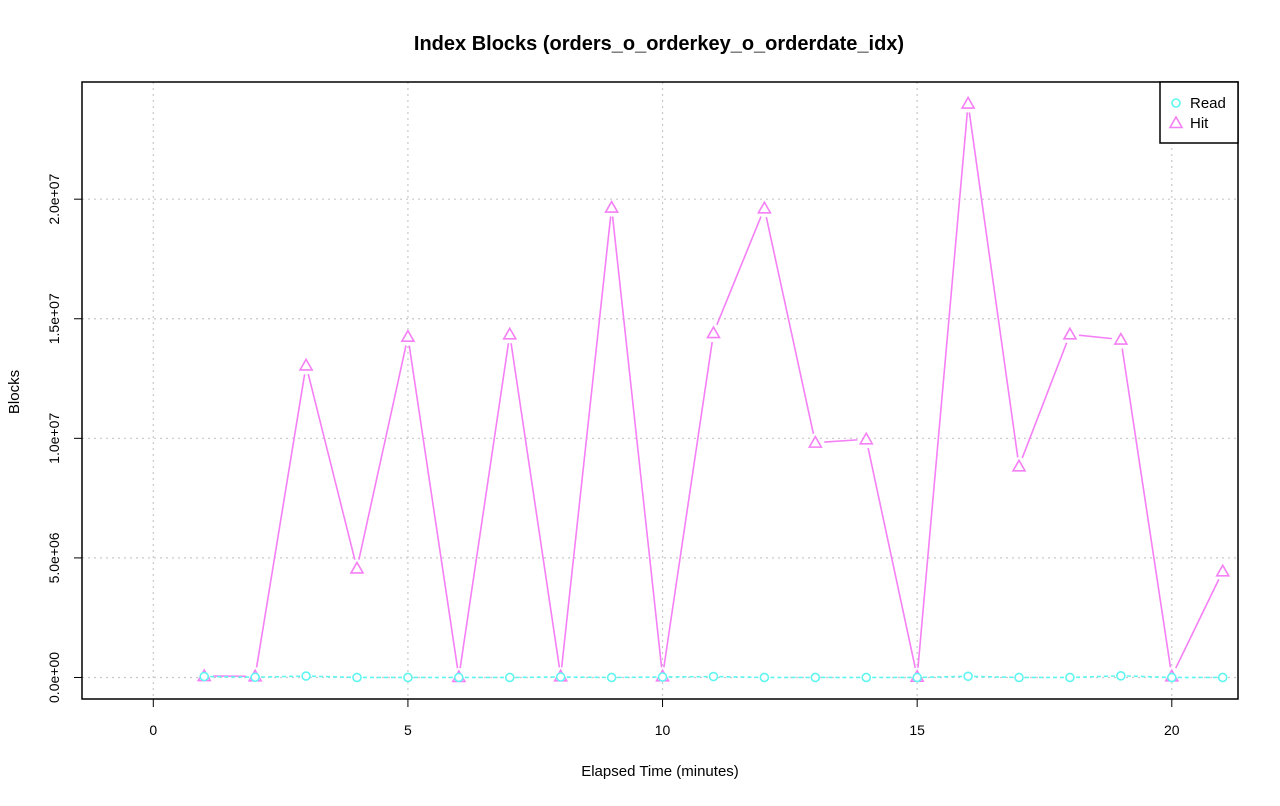 The image size is (1280, 806). I want to click on x-axis: 0 5 10 15 20, so click(664, 718).